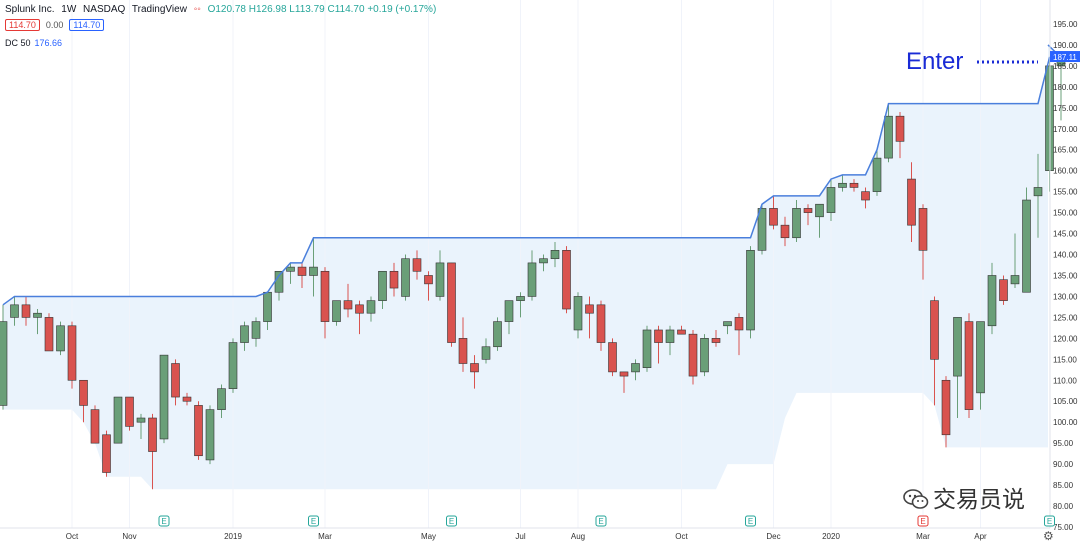 This screenshot has width=1080, height=544. I want to click on time-tick-label: Jul, so click(520, 536).